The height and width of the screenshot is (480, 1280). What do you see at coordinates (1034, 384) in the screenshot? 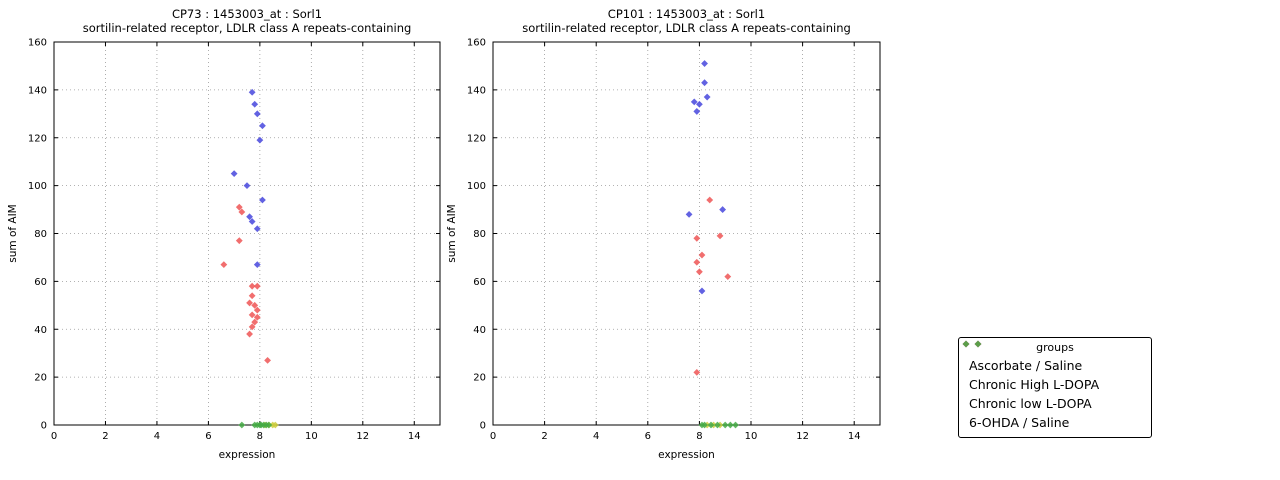
I see `legend-entry-label: Chronic High L-DOPA` at bounding box center [1034, 384].